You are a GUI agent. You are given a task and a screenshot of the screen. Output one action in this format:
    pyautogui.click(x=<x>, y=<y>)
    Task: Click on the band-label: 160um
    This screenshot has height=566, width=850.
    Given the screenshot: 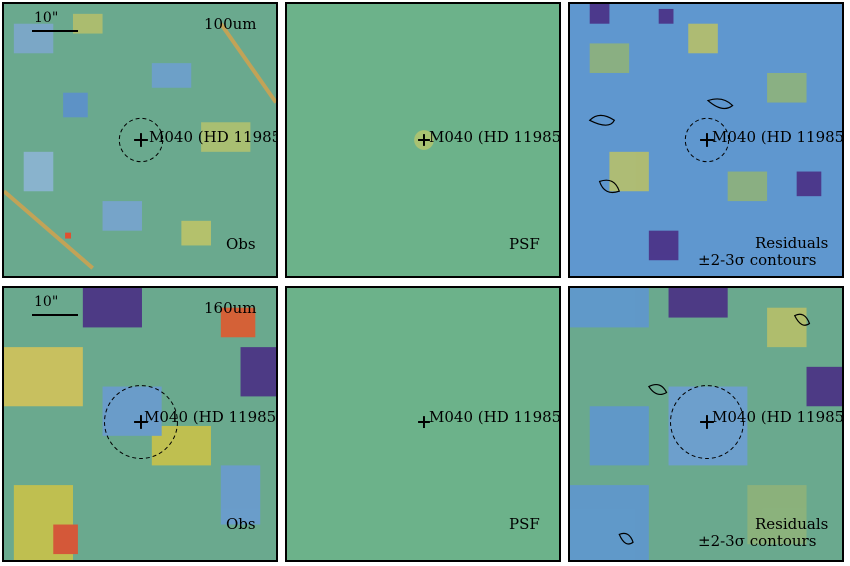 What is the action you would take?
    pyautogui.click(x=230, y=308)
    